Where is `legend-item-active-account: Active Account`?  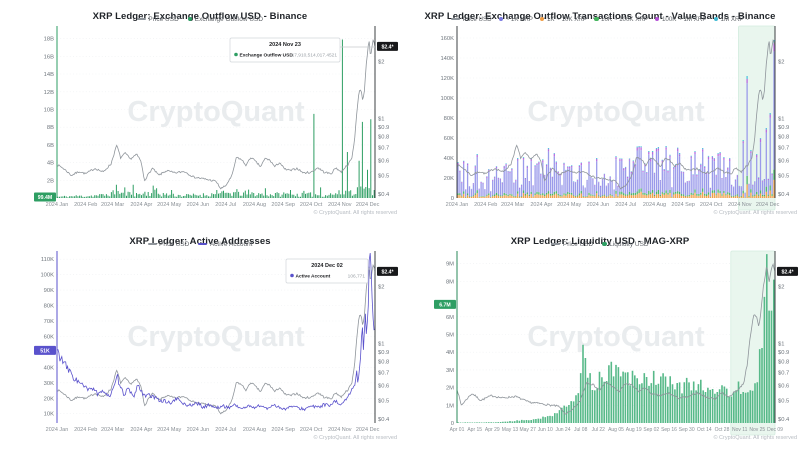
legend-item-active-account: Active Account is located at coordinates (225, 244).